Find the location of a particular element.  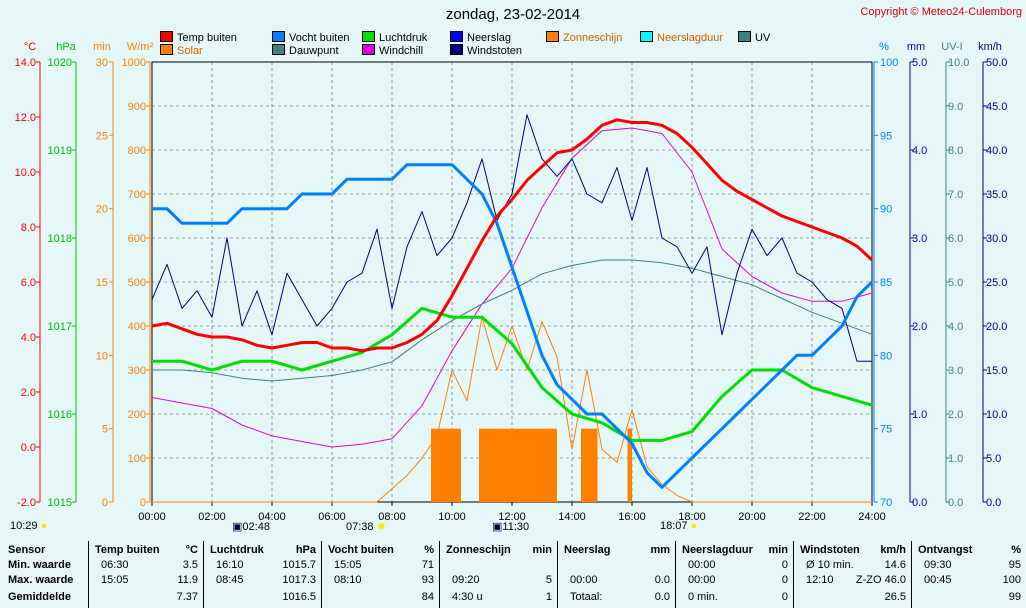

humidity-tick-label: 90 is located at coordinates (886, 210).